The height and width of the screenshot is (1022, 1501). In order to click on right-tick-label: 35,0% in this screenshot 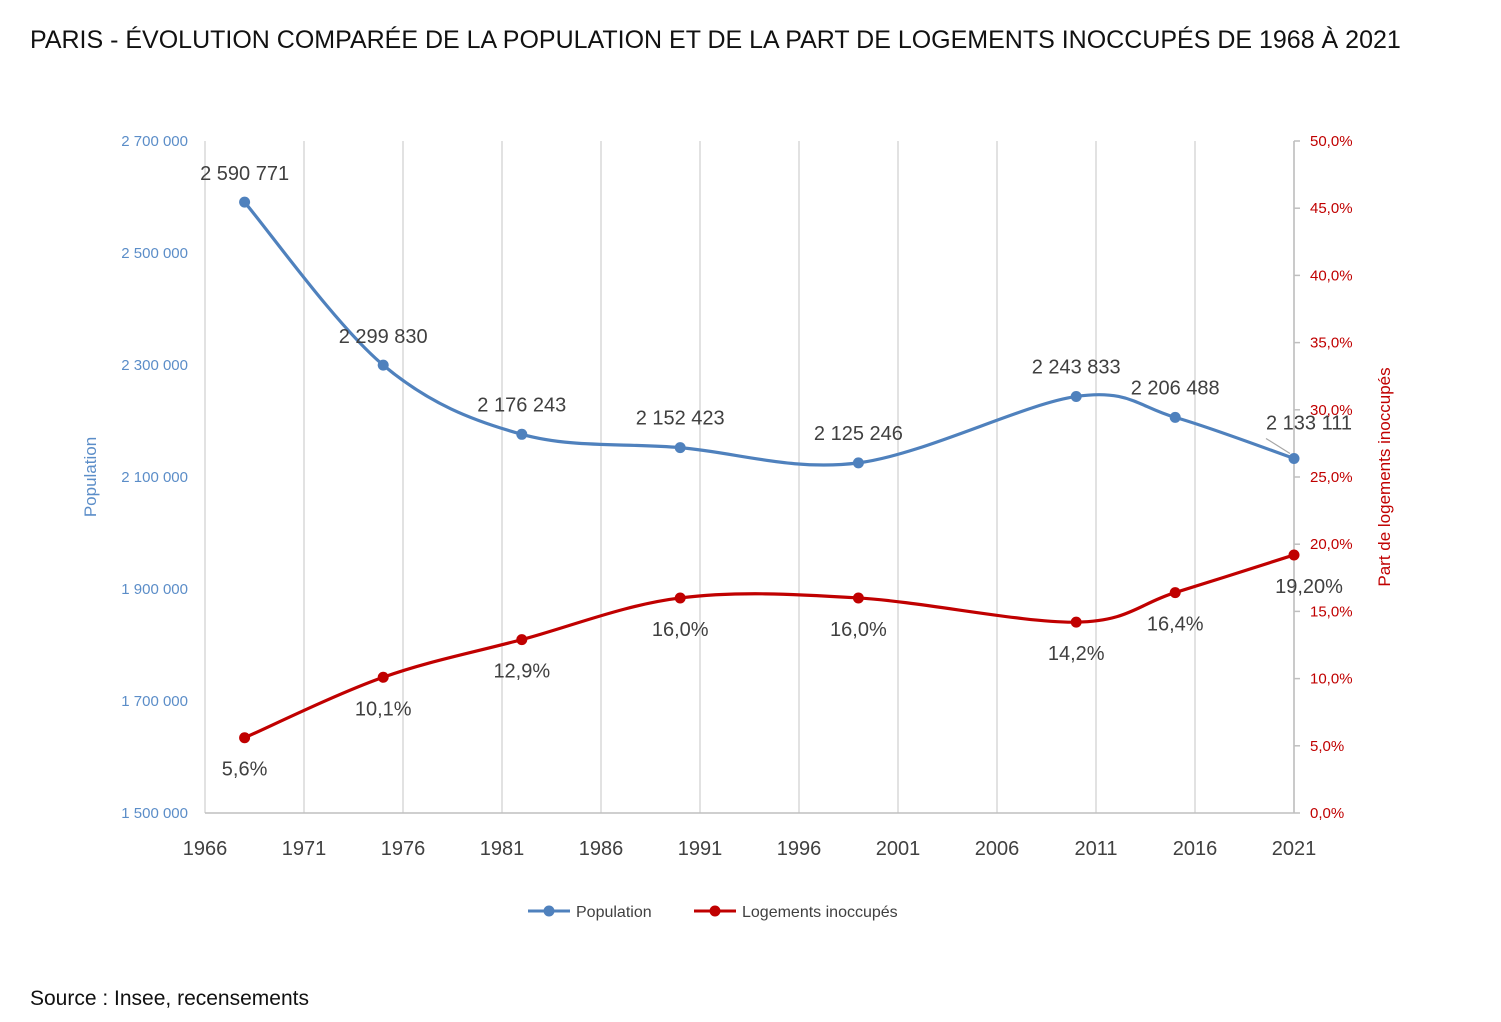, I will do `click(1331, 343)`.